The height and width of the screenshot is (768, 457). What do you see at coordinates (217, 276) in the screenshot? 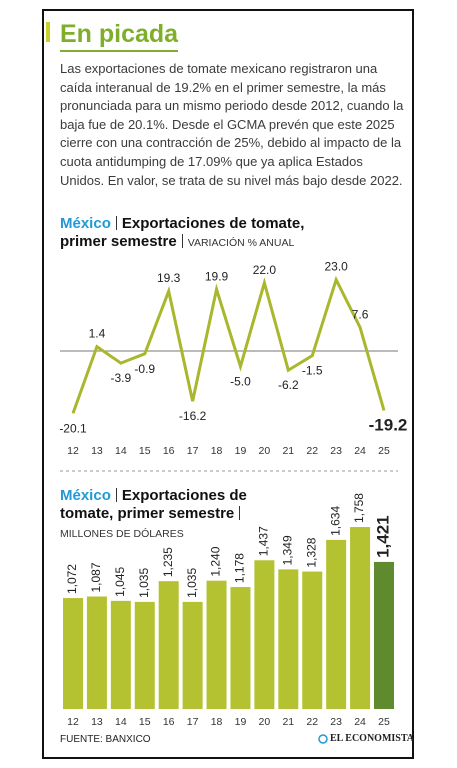
I see `data-label: 19.9` at bounding box center [217, 276].